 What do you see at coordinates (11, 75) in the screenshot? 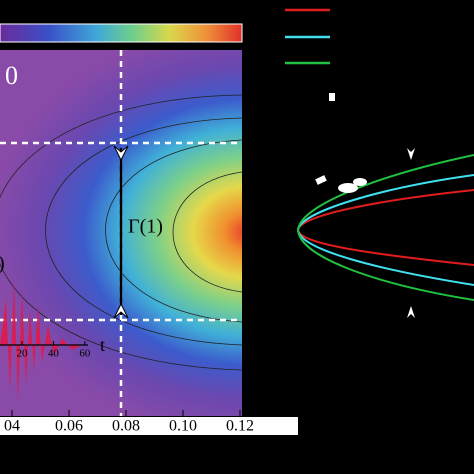
I see `panel-label: 0` at bounding box center [11, 75].